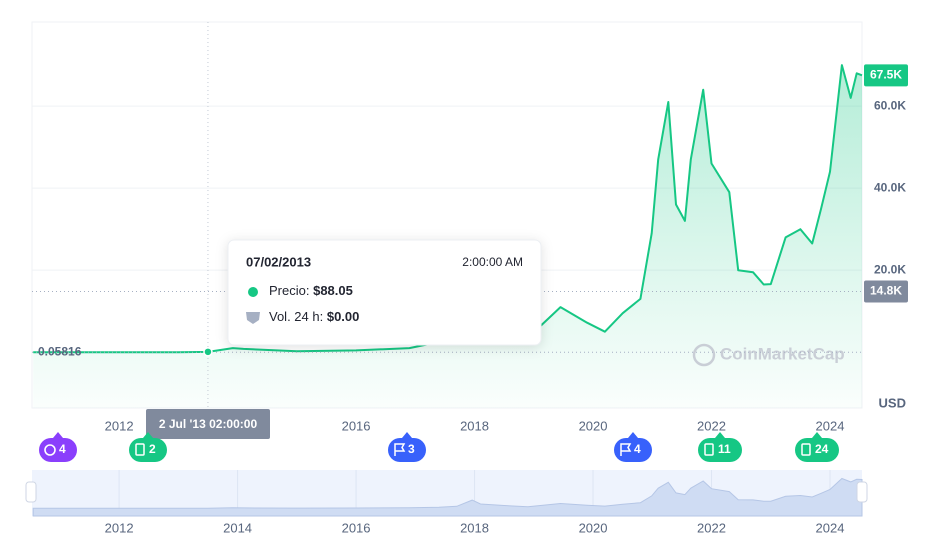 Image resolution: width=942 pixels, height=555 pixels. What do you see at coordinates (333, 290) in the screenshot?
I see `price-value: $88.05` at bounding box center [333, 290].